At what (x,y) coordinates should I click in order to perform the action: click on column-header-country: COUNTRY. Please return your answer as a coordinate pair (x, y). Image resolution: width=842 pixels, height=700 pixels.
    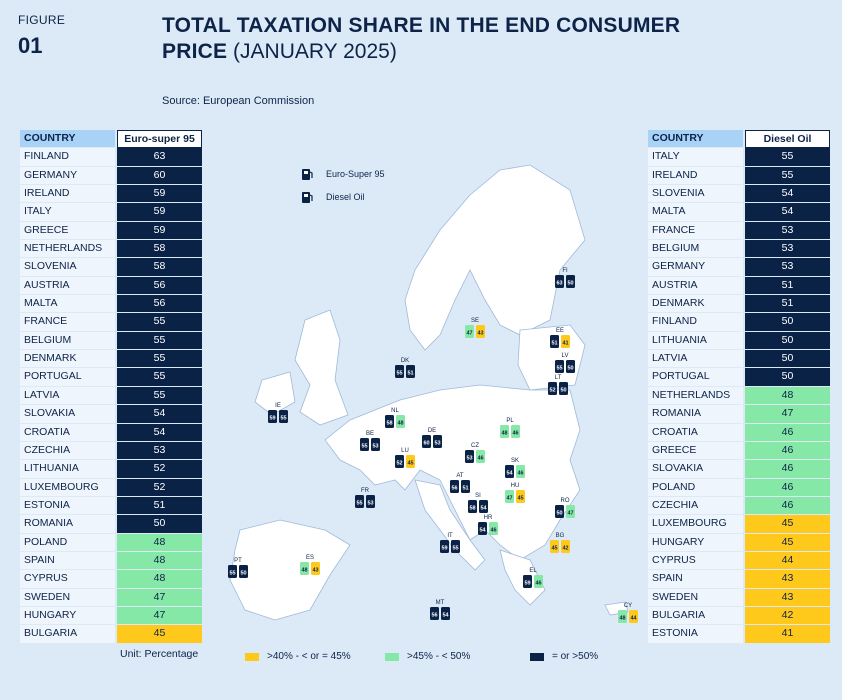
    Looking at the image, I should click on (695, 139).